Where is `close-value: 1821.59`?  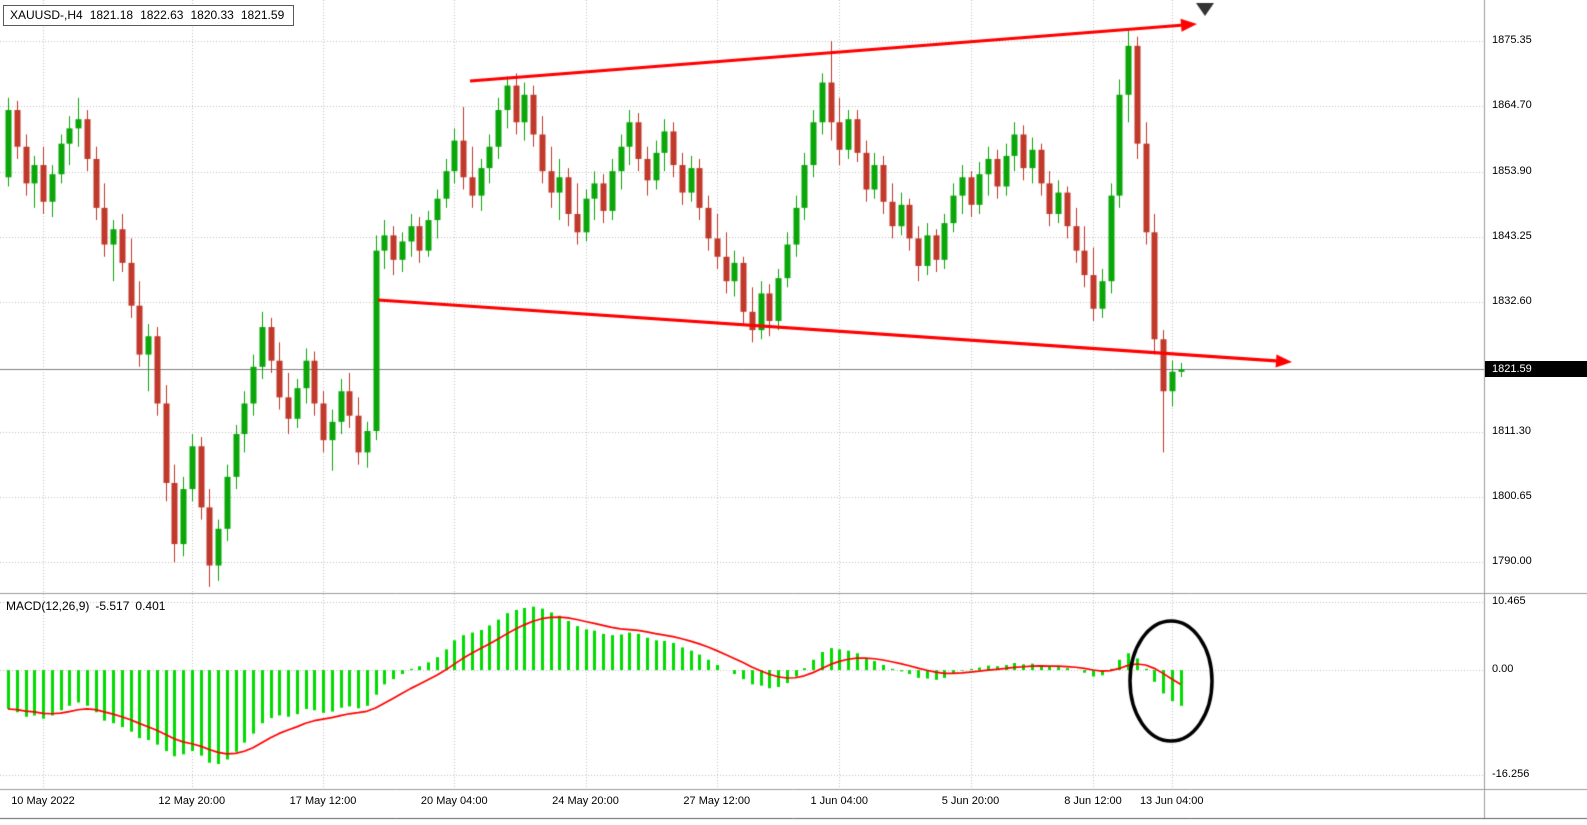
close-value: 1821.59 is located at coordinates (262, 15).